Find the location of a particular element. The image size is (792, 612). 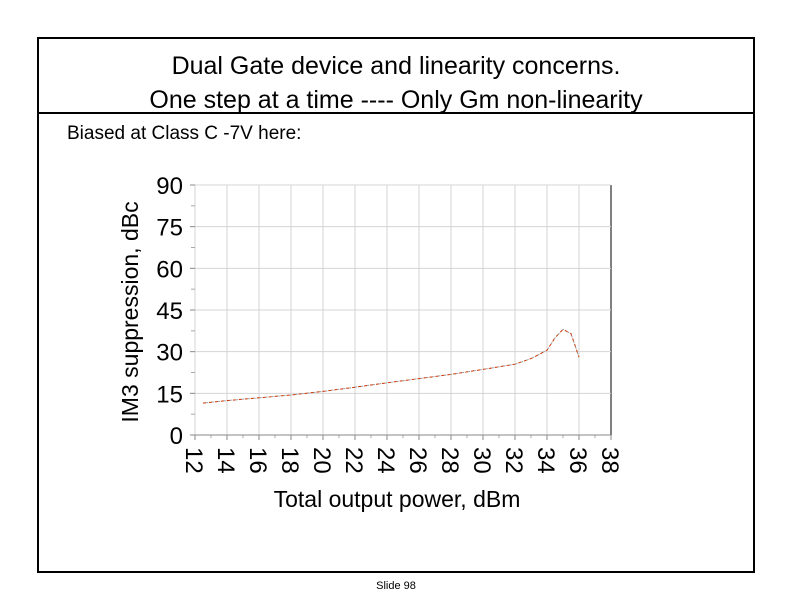

series-line is located at coordinates (391, 366).